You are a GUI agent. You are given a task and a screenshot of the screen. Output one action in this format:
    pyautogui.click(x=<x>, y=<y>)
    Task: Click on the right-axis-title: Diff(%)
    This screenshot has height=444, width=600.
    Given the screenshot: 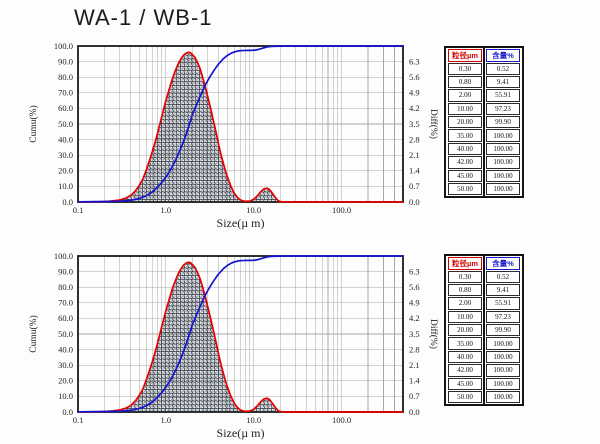 What is the action you would take?
    pyautogui.click(x=433, y=124)
    